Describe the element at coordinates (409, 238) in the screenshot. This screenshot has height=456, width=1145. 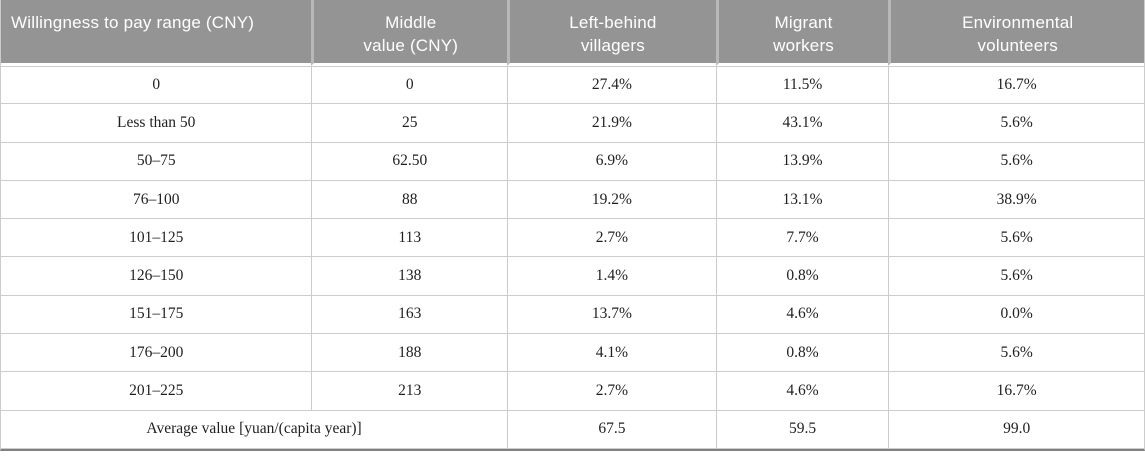
I see `table-cell: 113` at that location.